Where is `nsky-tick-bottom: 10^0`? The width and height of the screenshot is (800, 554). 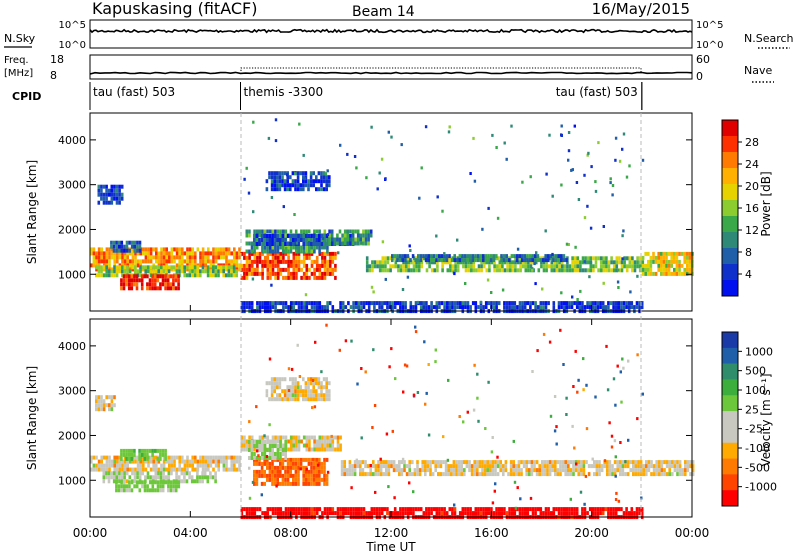 nsky-tick-bottom: 10^0 is located at coordinates (72, 45).